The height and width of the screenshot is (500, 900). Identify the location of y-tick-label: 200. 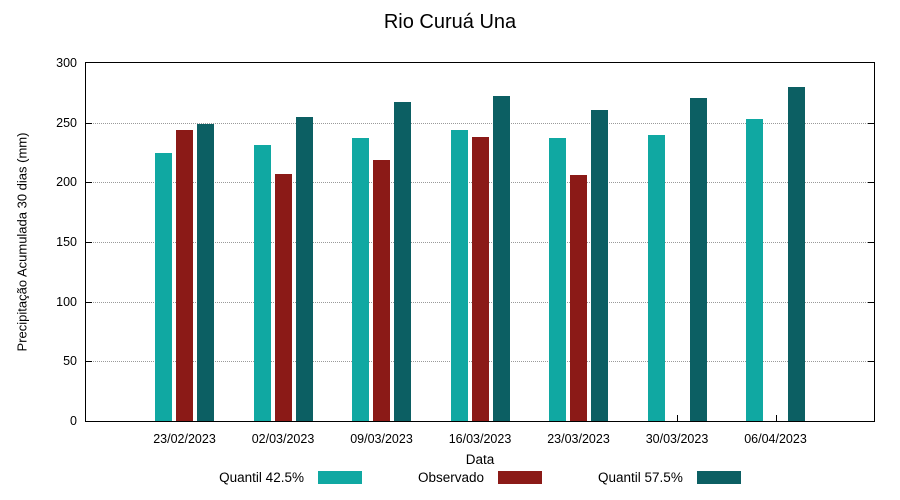
(66, 182).